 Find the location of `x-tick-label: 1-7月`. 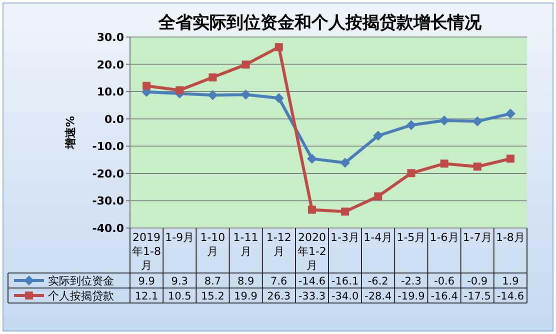

x-tick-label: 1-7月 is located at coordinates (477, 237).